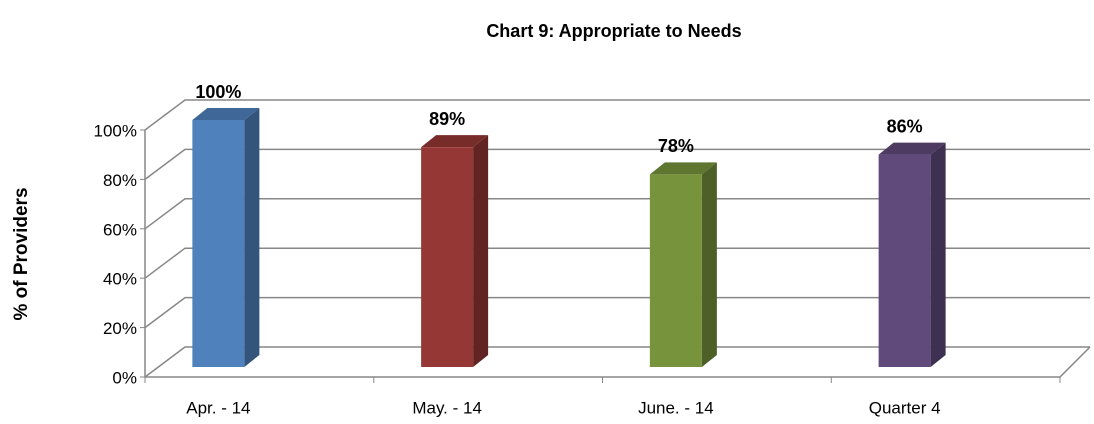  I want to click on y-axis-label: % of Providers, so click(21, 253).